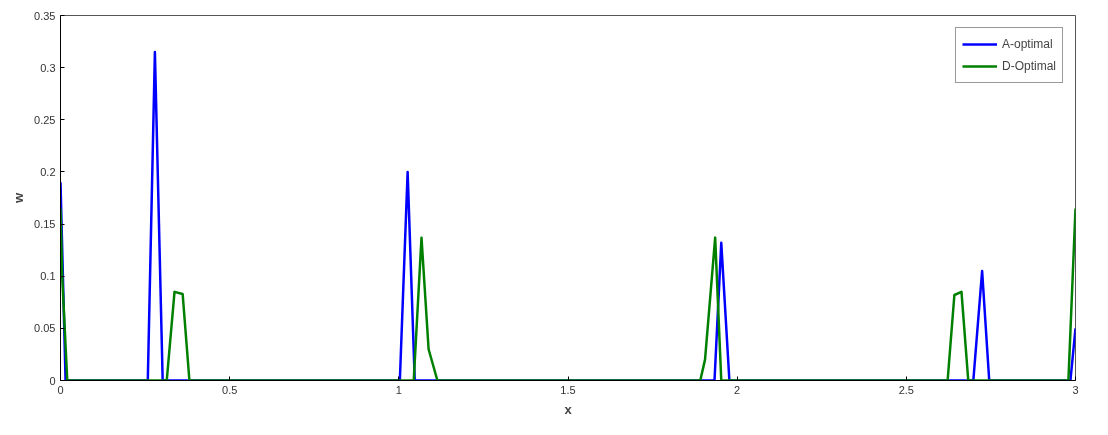  I want to click on y-tick-label: 0, so click(52, 380).